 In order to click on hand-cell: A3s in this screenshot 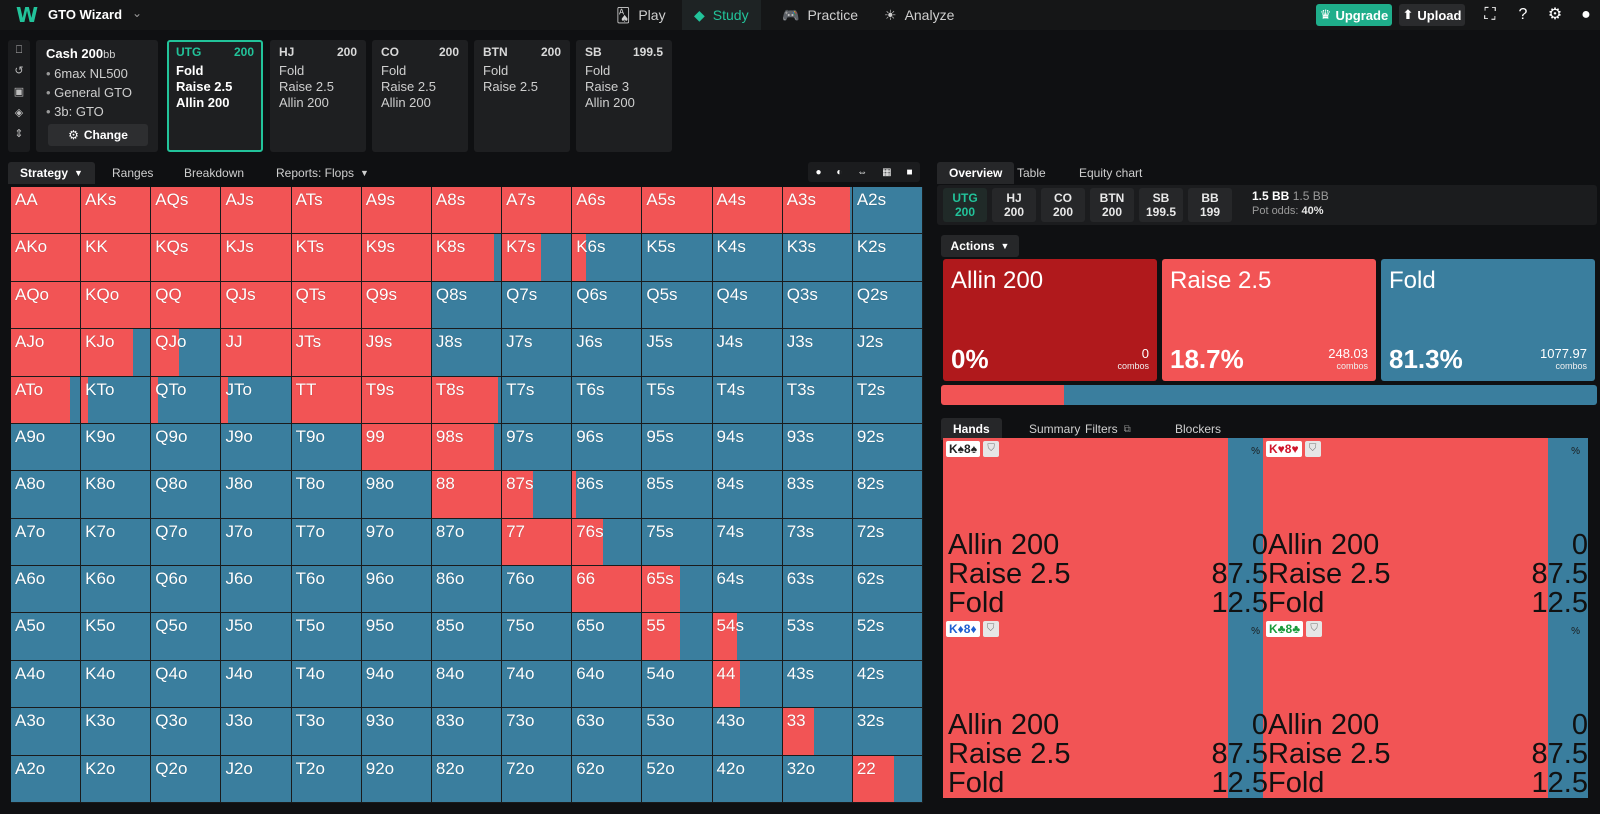, I will do `click(817, 211)`.